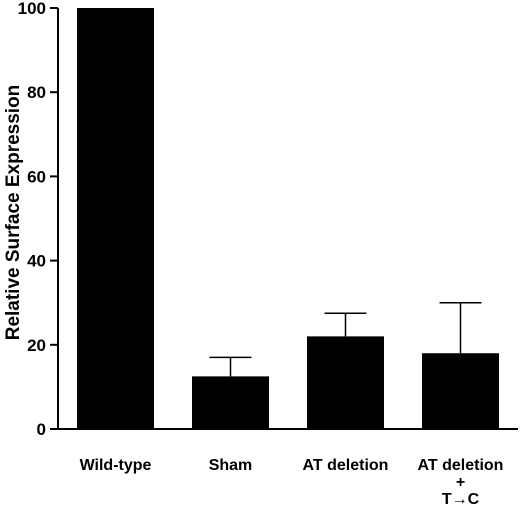 The image size is (520, 513). I want to click on x-tick-label: +, so click(460, 482).